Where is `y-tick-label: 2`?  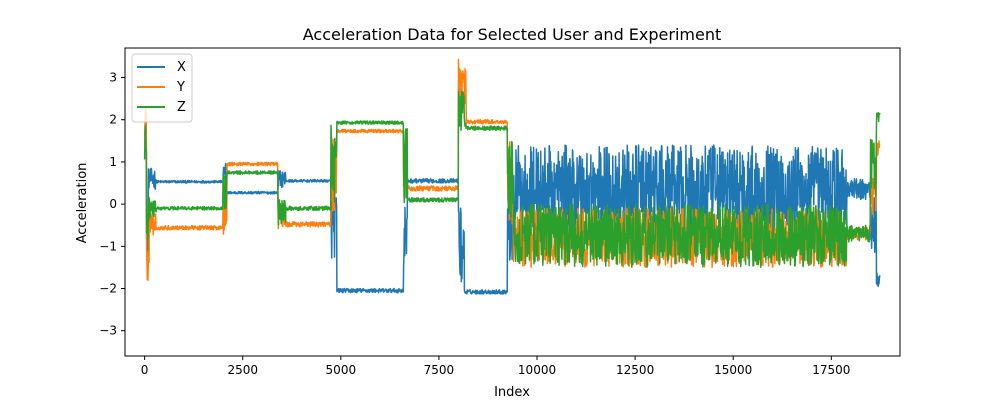 y-tick-label: 2 is located at coordinates (113, 120).